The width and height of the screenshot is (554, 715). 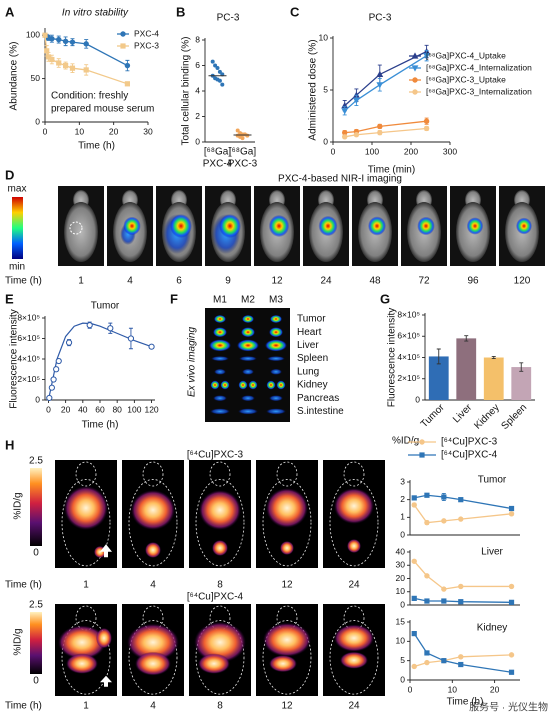 I want to click on time-value: 9, so click(x=228, y=281).